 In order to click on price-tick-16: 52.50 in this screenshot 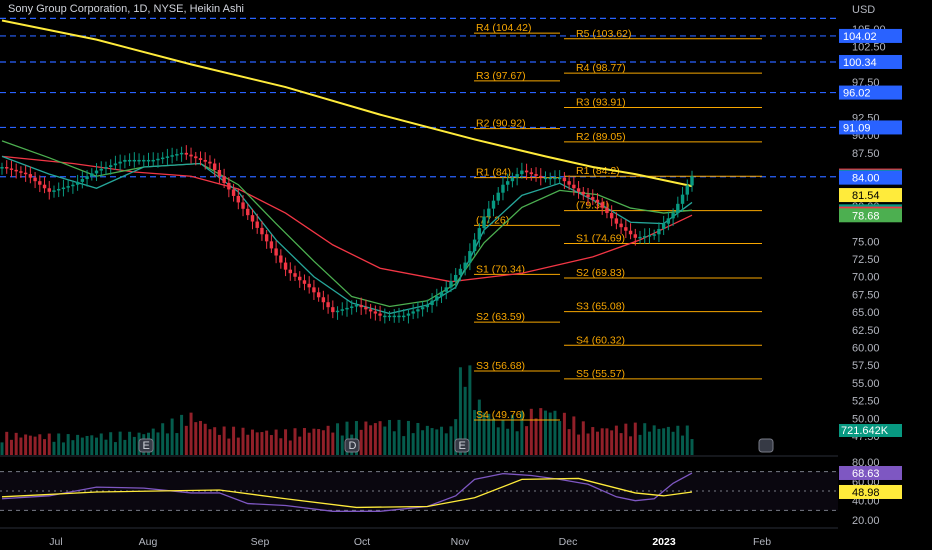, I will do `click(866, 402)`.